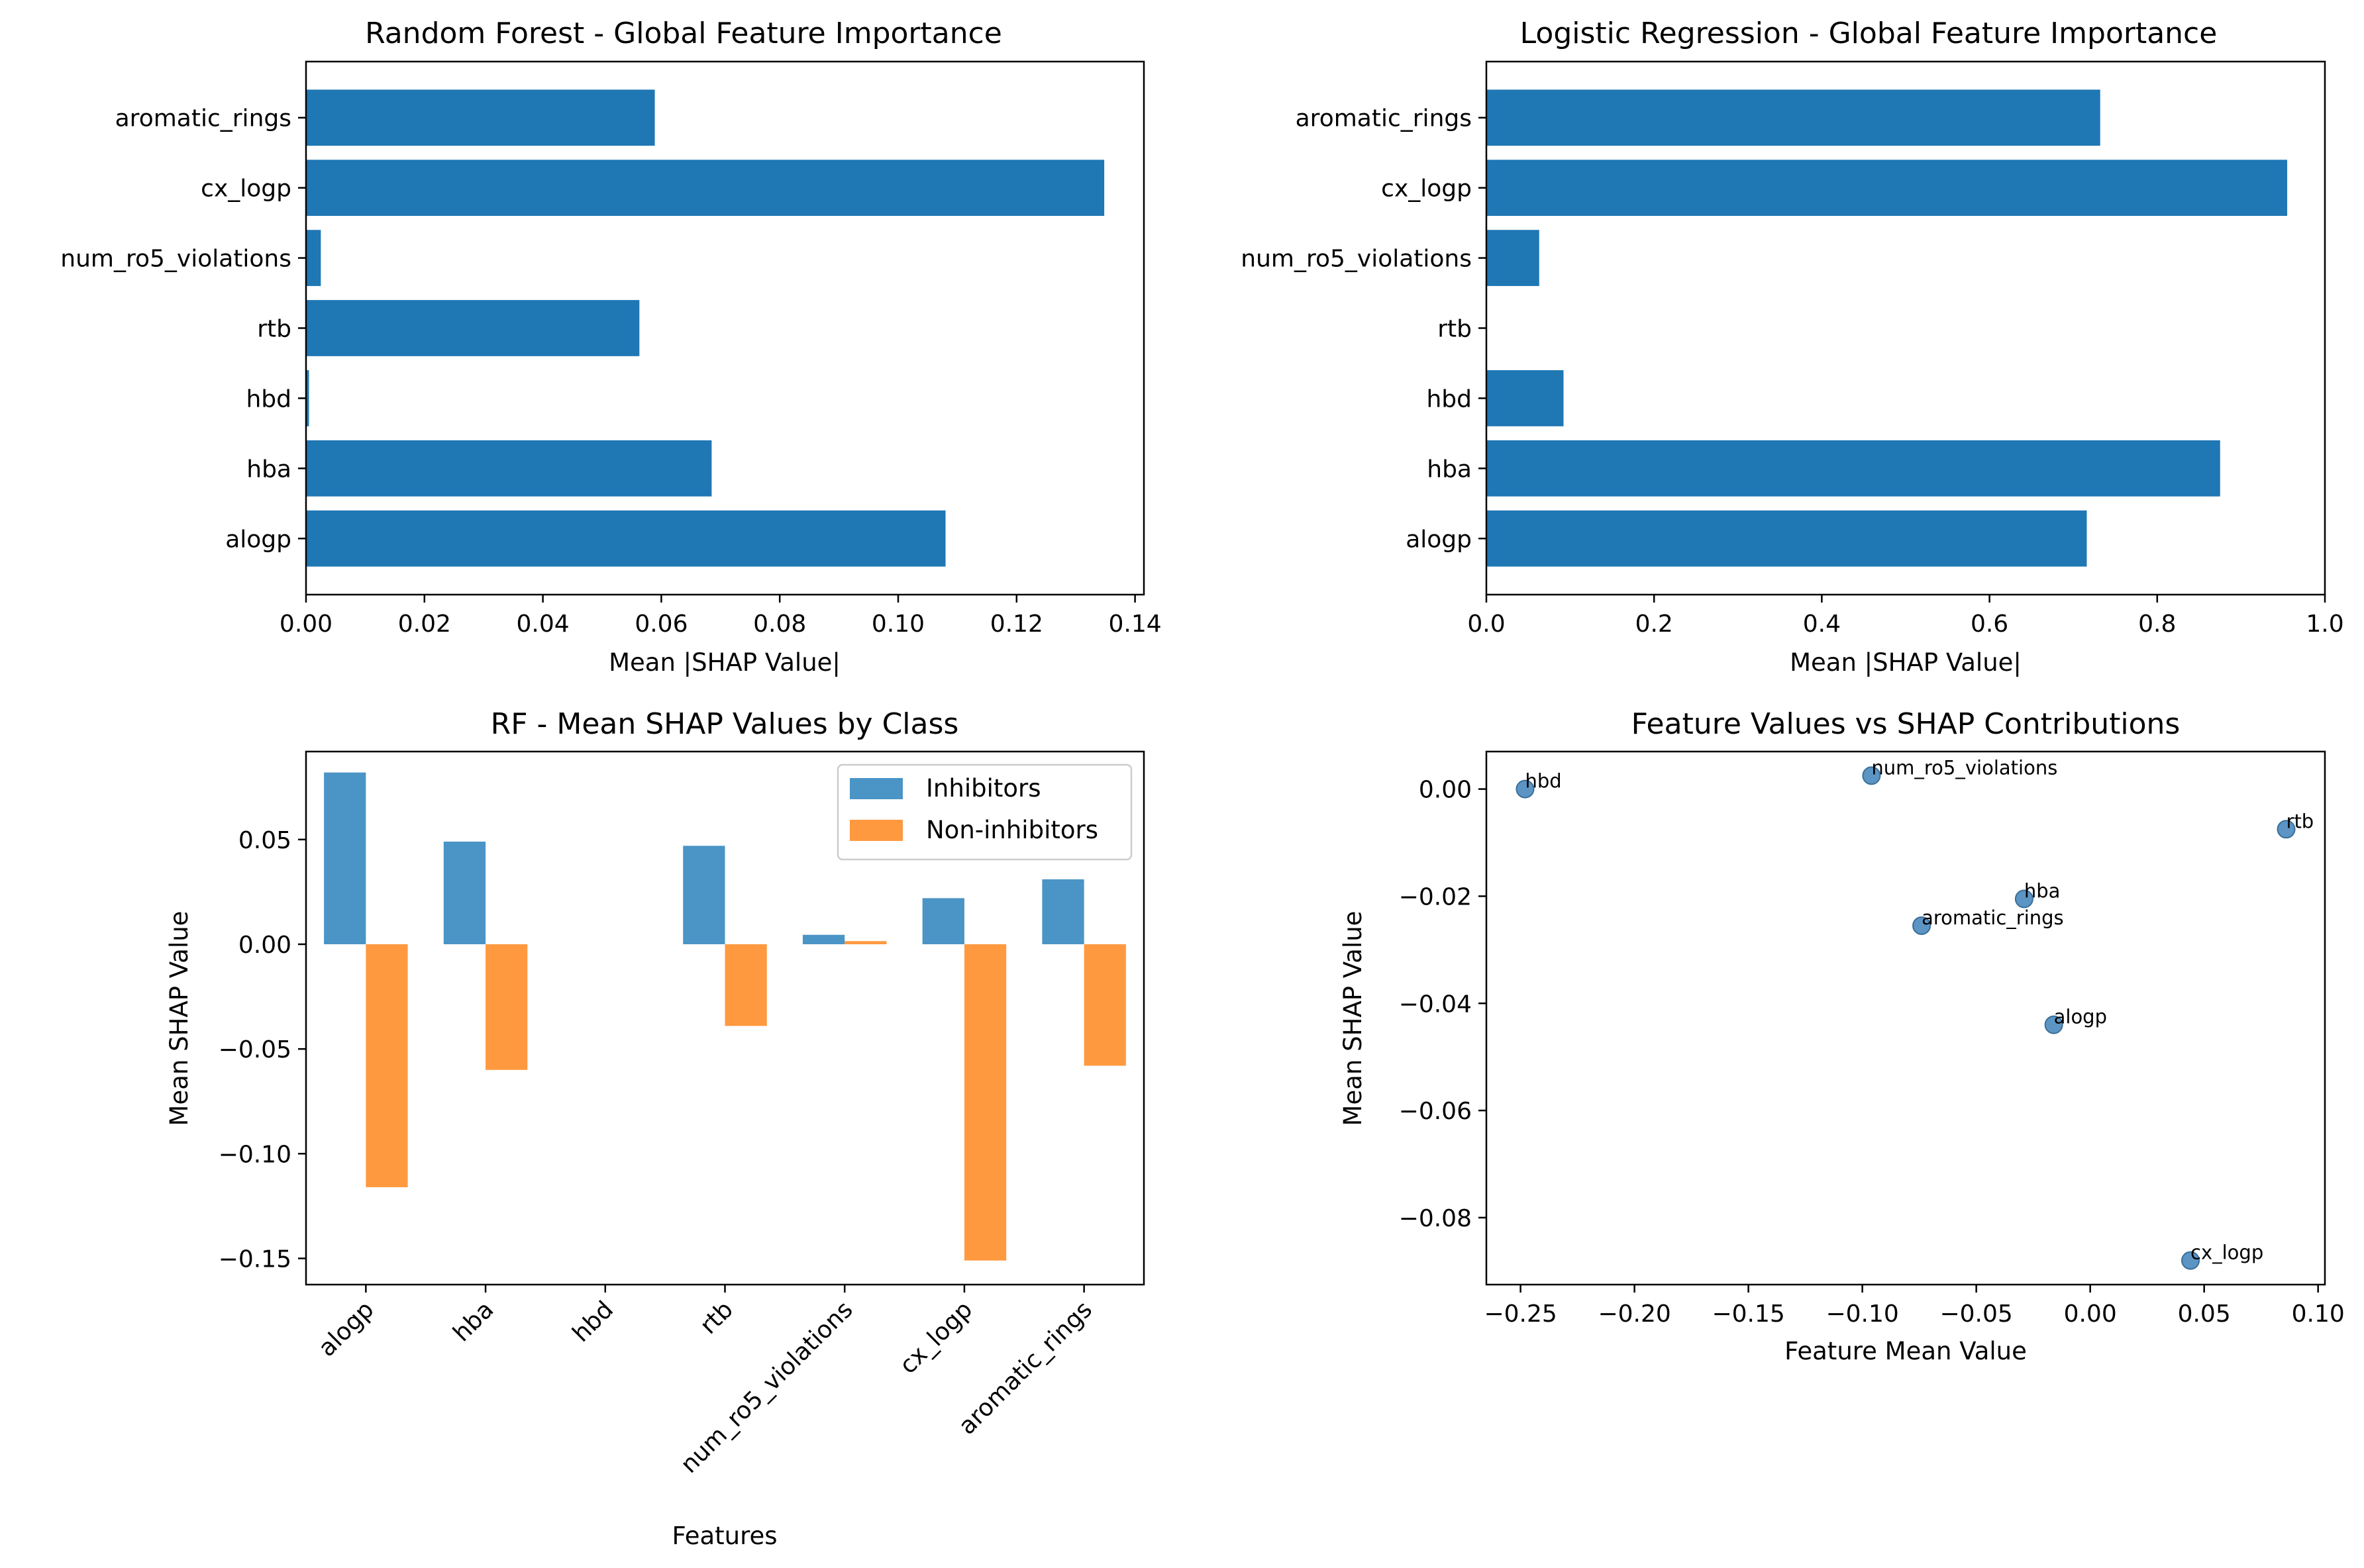 The image size is (2364, 1568). What do you see at coordinates (1906, 1351) in the screenshot?
I see `x-axis-label: Feature Mean Value` at bounding box center [1906, 1351].